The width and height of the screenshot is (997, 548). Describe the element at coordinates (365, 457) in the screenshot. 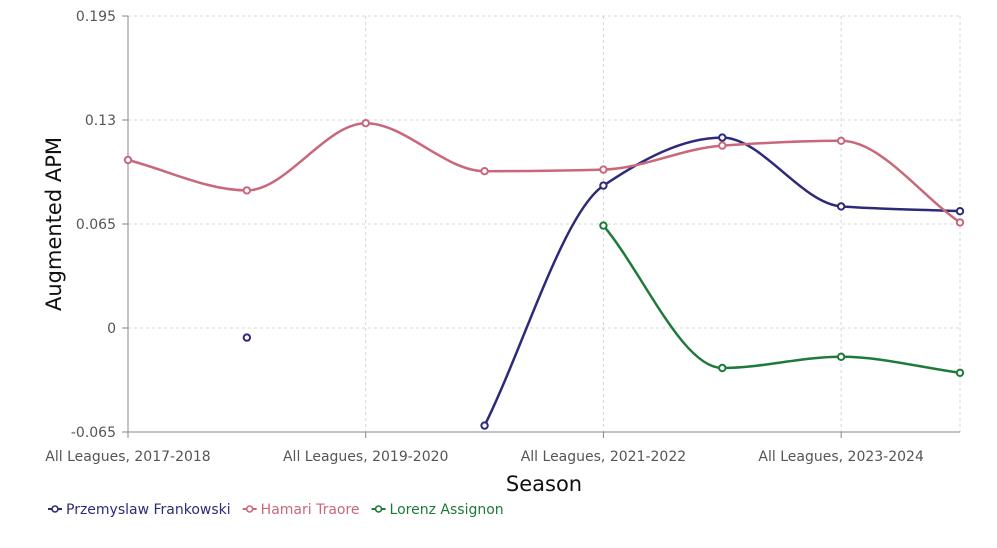

I see `x-tick-label: All Leagues, 2019-2020` at that location.